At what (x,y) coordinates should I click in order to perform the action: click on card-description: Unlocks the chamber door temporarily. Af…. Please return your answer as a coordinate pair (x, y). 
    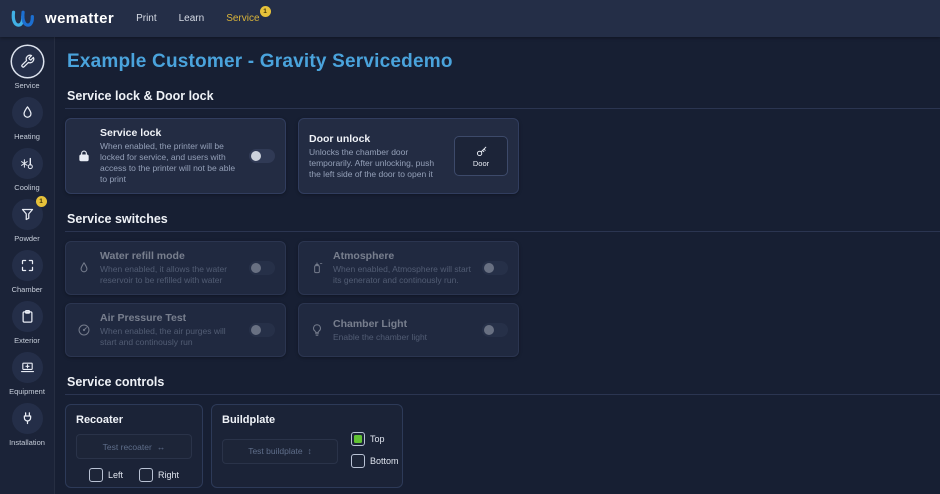
    Looking at the image, I should click on (372, 162).